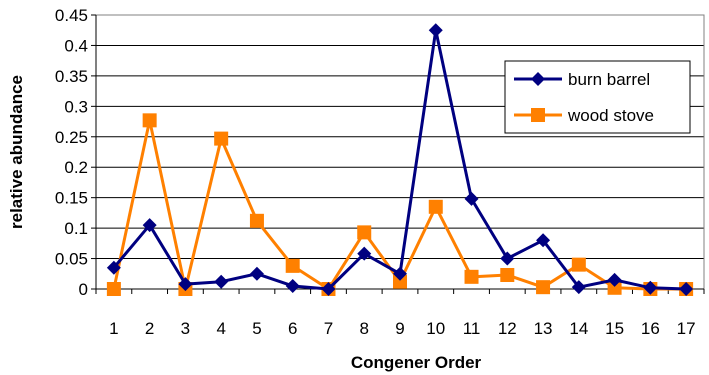 The height and width of the screenshot is (375, 709). I want to click on x-tick-label: 8, so click(364, 328).